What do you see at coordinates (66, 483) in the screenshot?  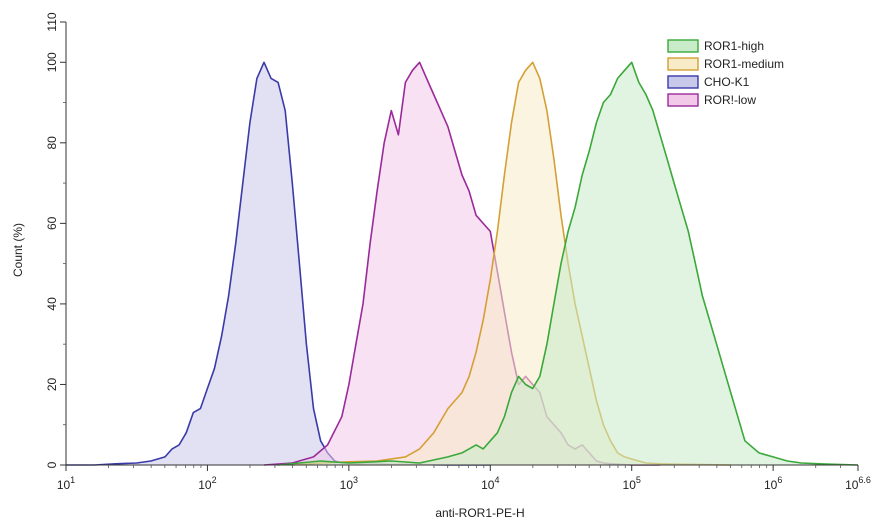 I see `x-tick-label: 10¹` at bounding box center [66, 483].